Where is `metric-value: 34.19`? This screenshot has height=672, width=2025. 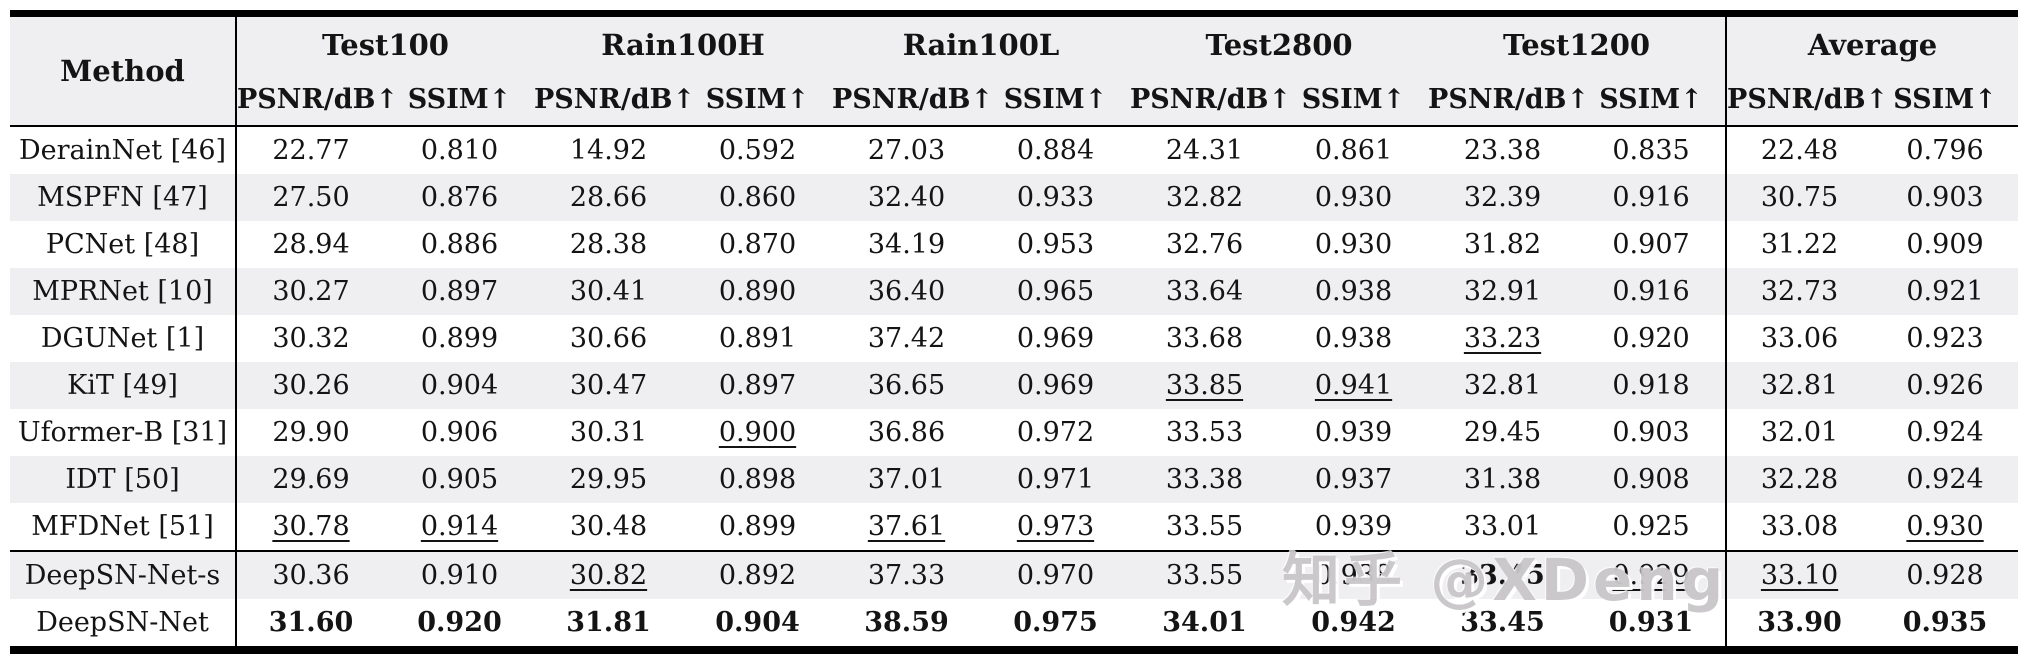
metric-value: 34.19 is located at coordinates (906, 244).